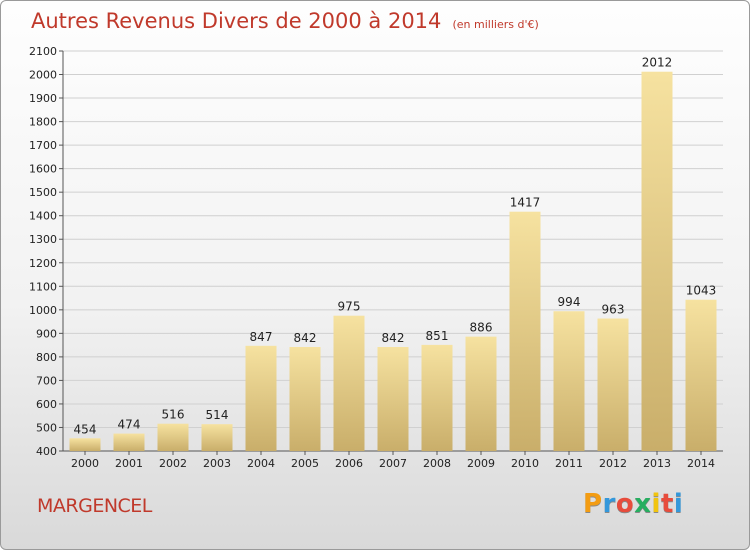 The width and height of the screenshot is (750, 550). What do you see at coordinates (46, 451) in the screenshot?
I see `y-tick-label: 400` at bounding box center [46, 451].